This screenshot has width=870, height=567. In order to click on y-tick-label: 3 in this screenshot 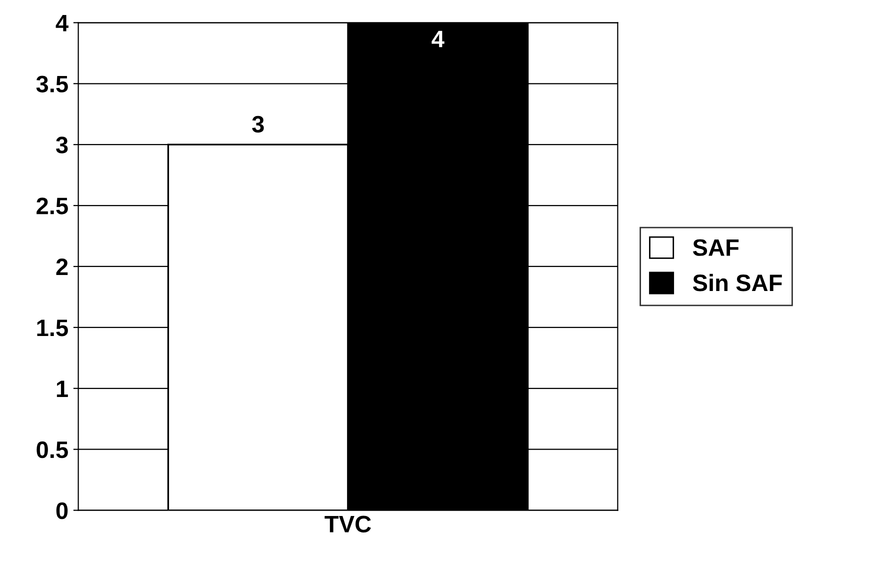, I will do `click(62, 145)`.